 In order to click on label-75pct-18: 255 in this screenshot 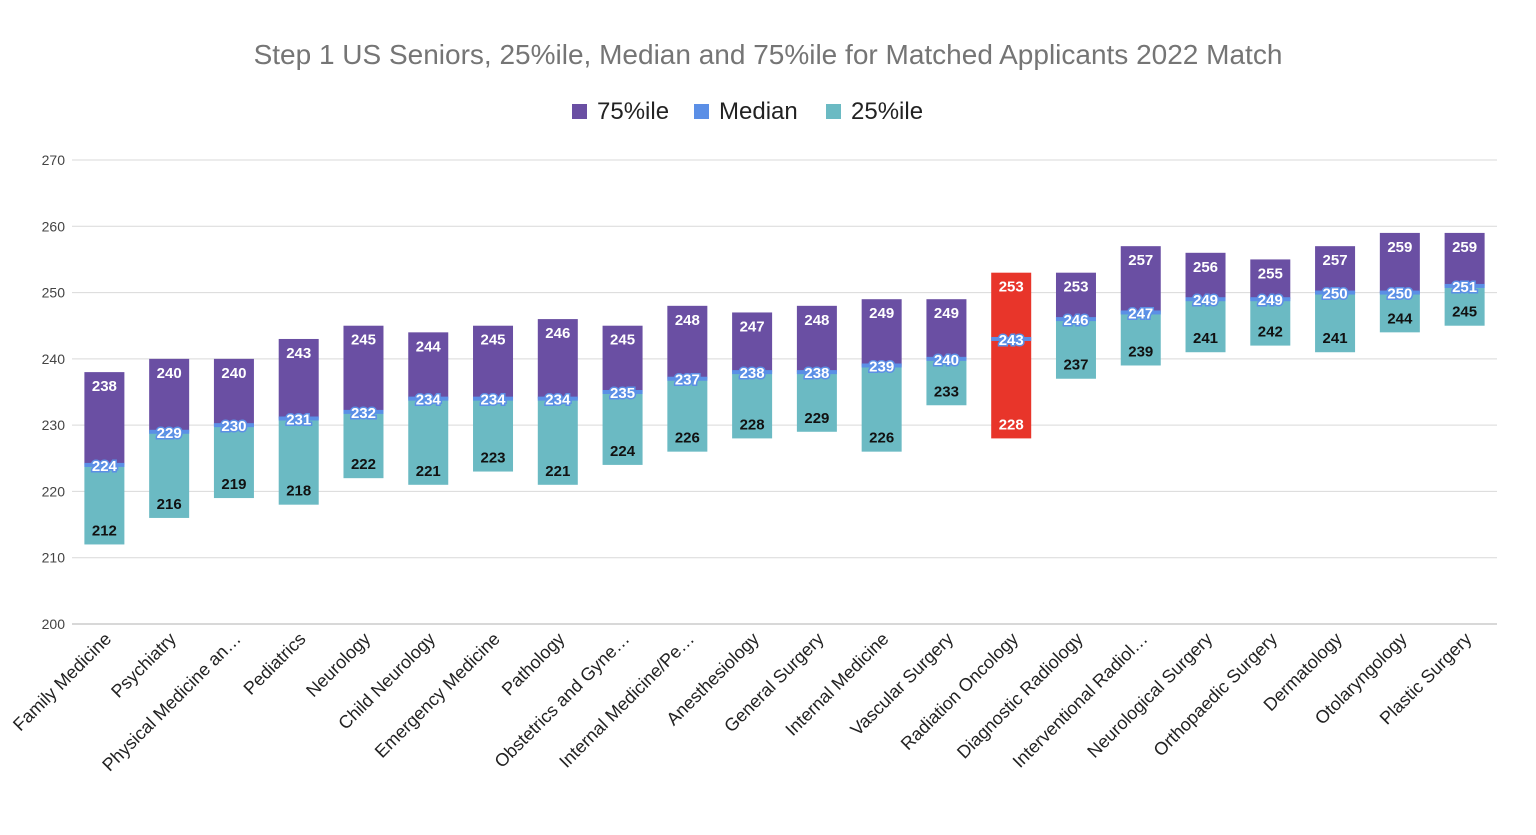, I will do `click(1270, 273)`.